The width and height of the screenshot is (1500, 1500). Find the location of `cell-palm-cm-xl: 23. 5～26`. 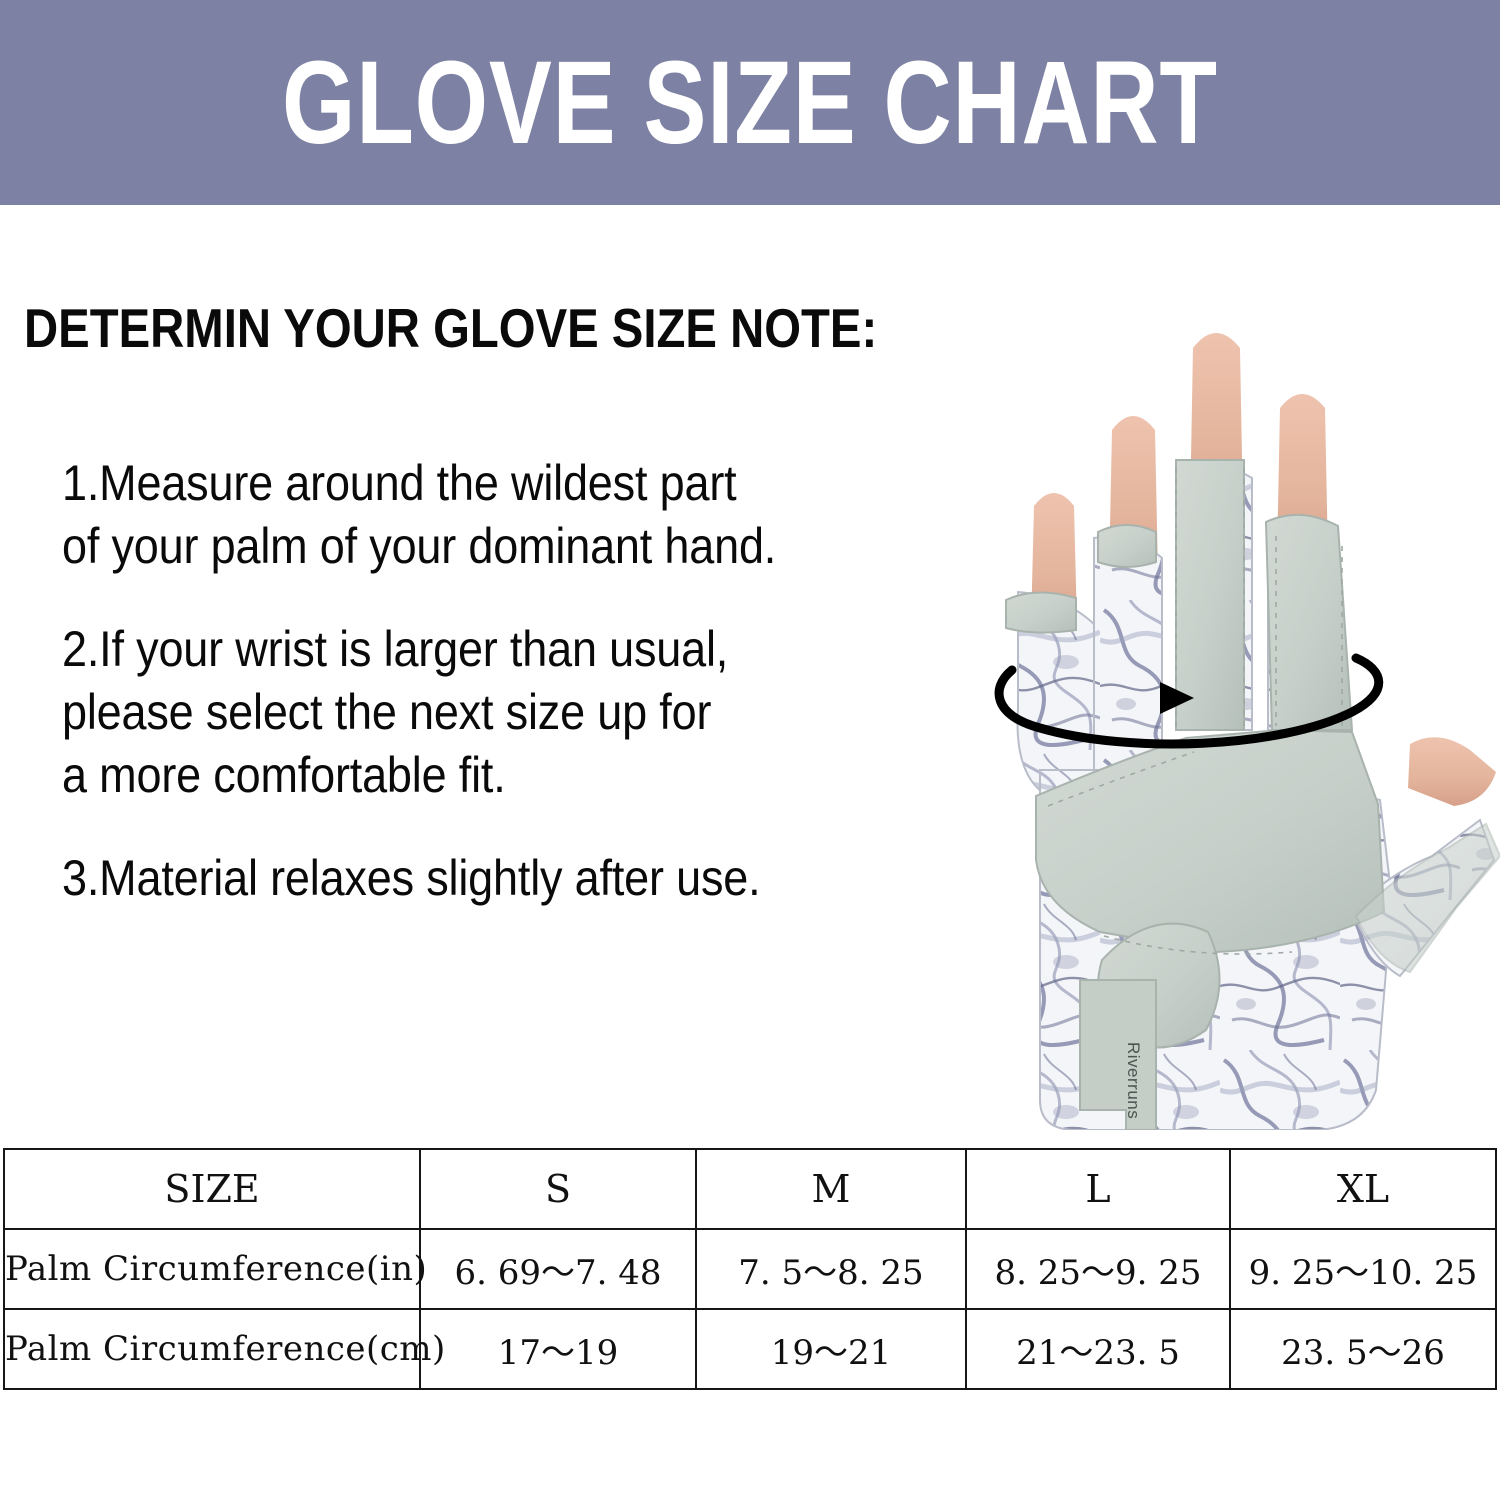

cell-palm-cm-xl: 23. 5～26 is located at coordinates (1363, 1349).